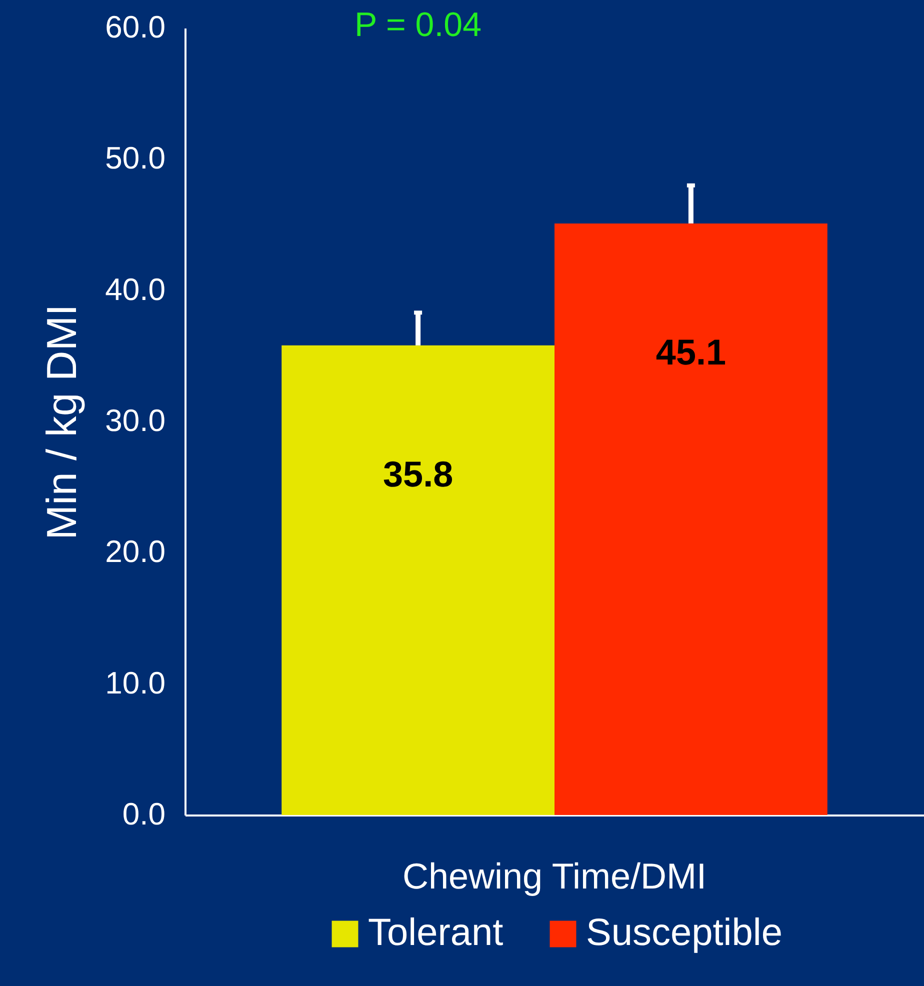  Describe the element at coordinates (62, 422) in the screenshot. I see `y-axis-title: Min / kg DMI` at that location.